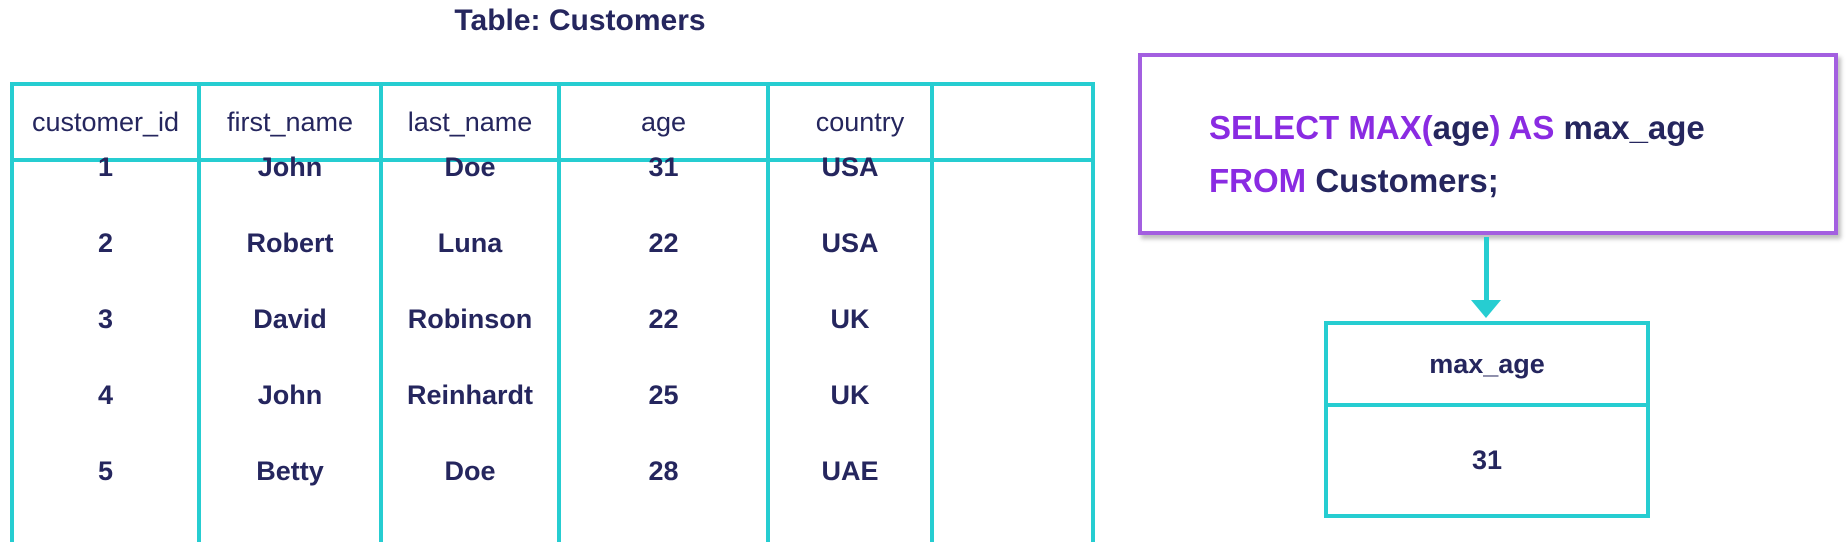 The width and height of the screenshot is (1848, 555). What do you see at coordinates (469, 394) in the screenshot?
I see `cell-last-name: Reinhardt` at bounding box center [469, 394].